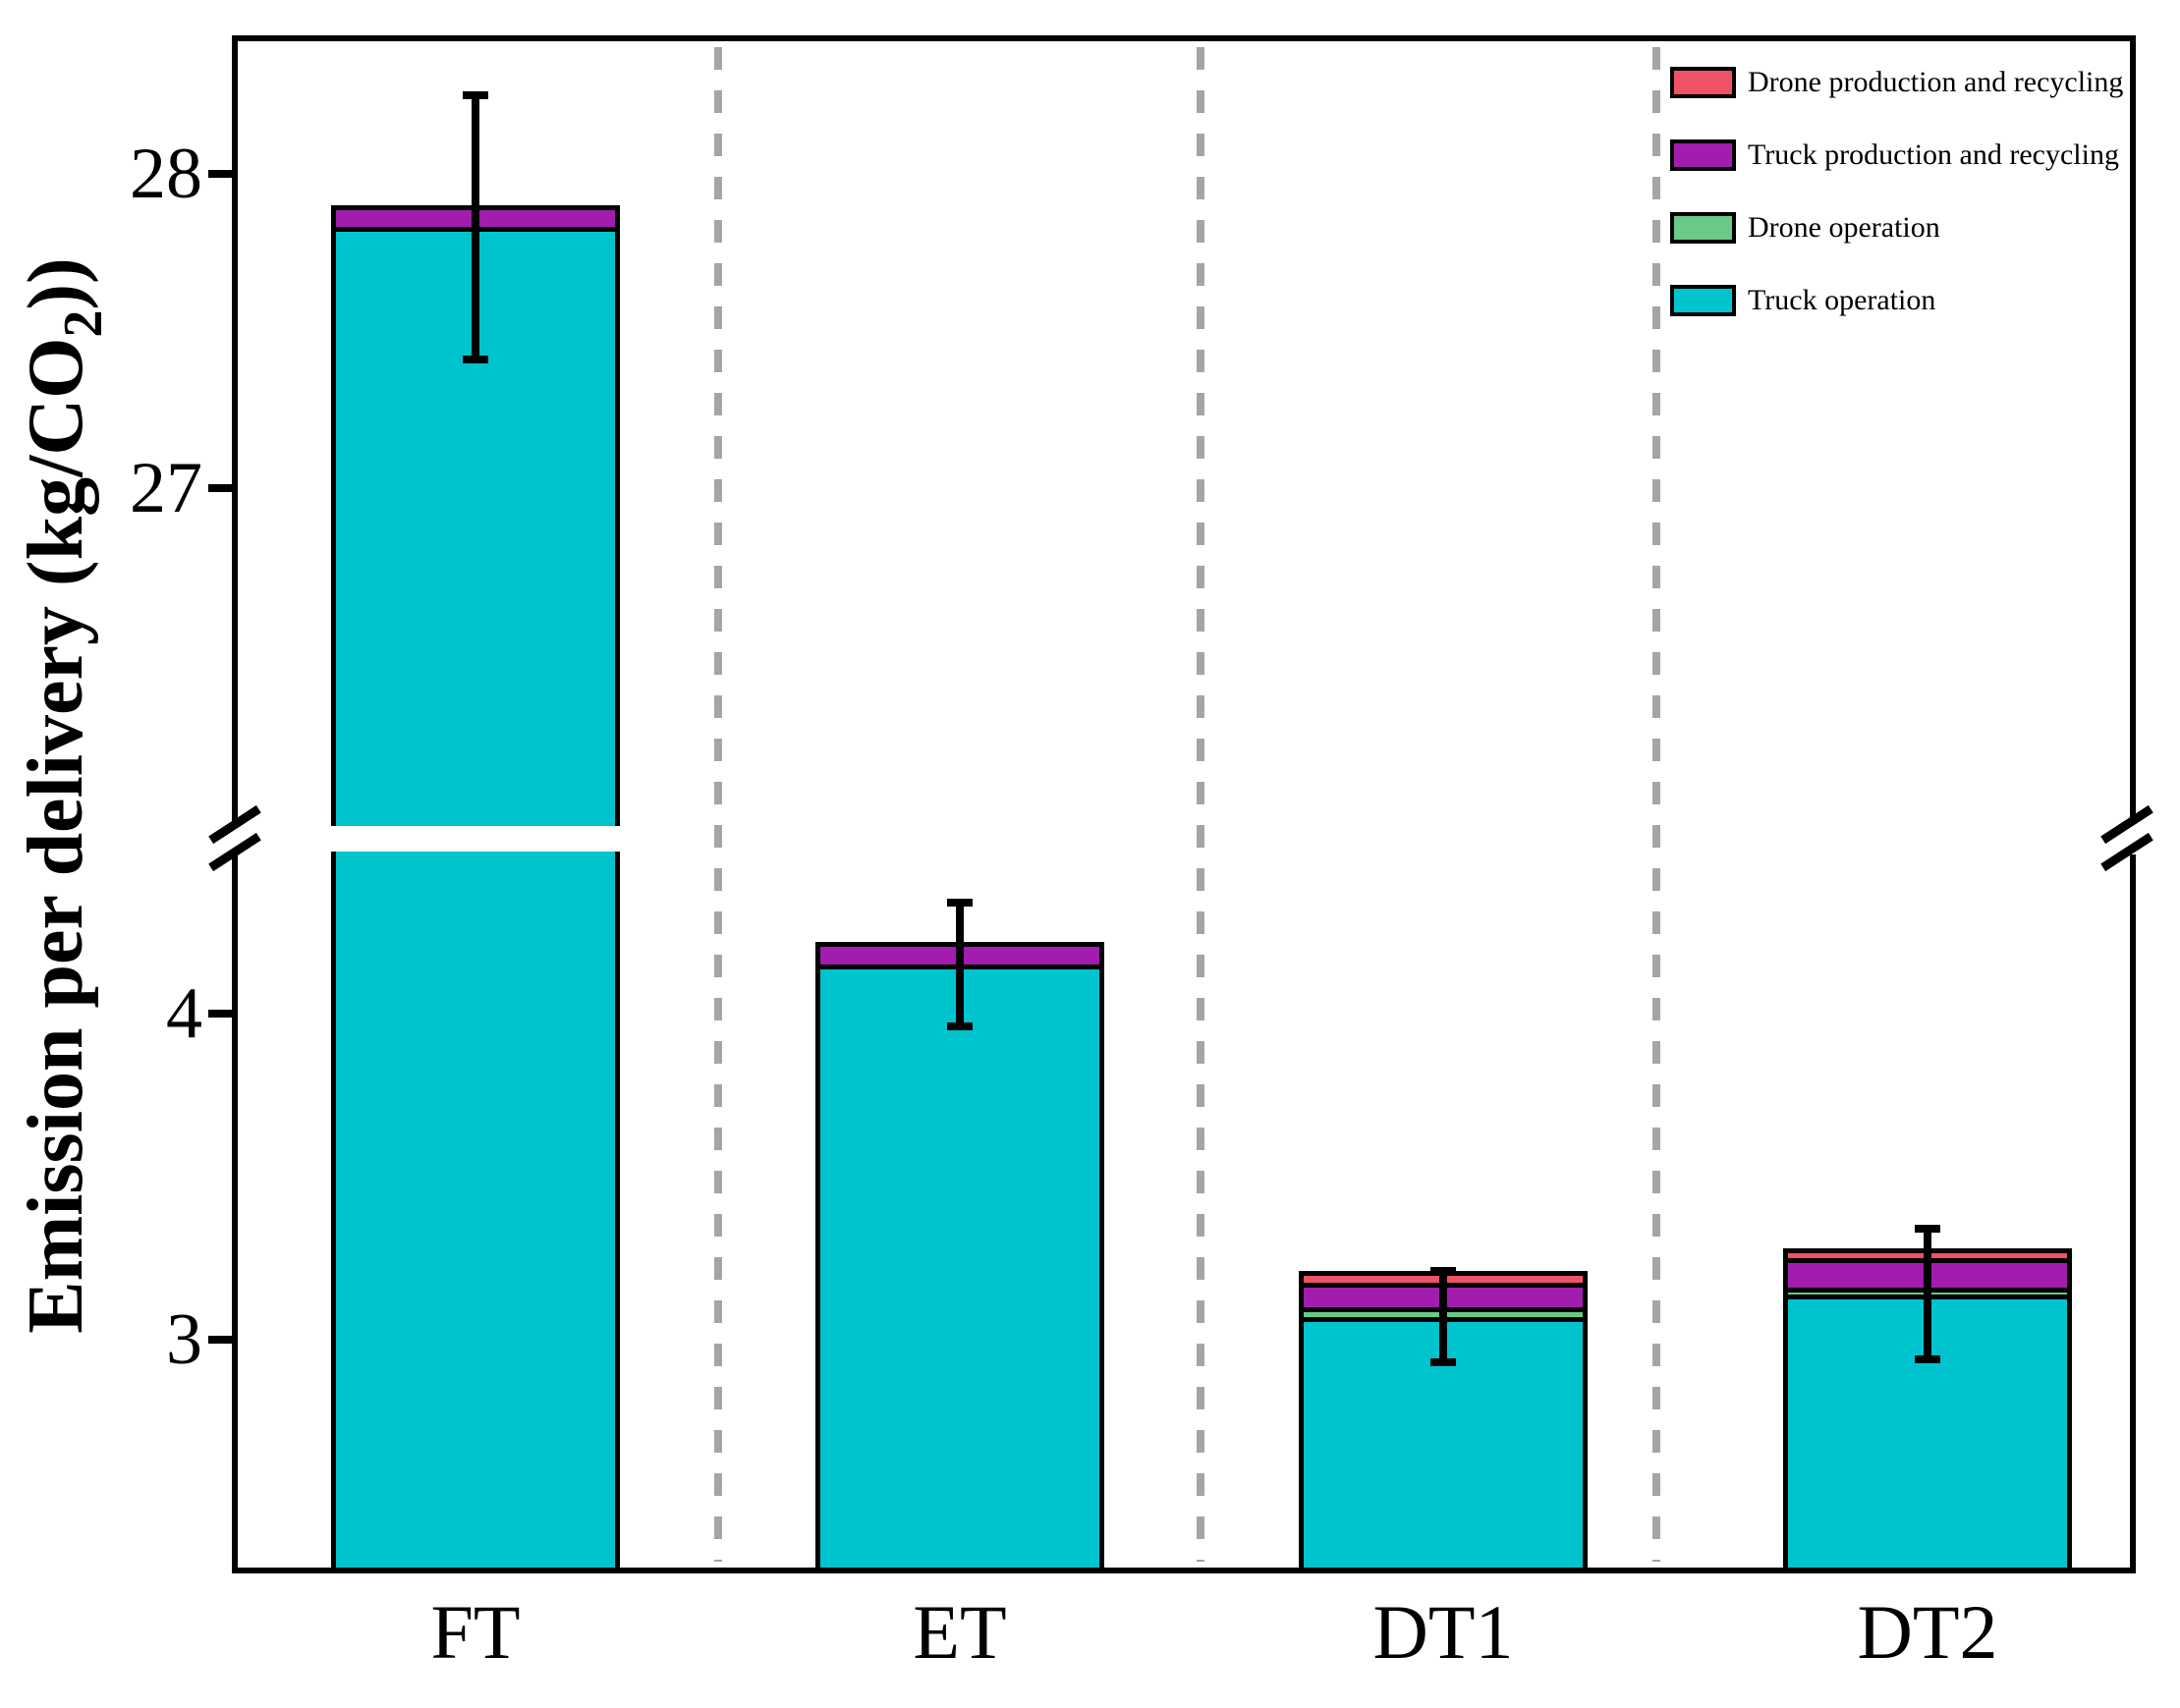 This screenshot has height=1708, width=2180. What do you see at coordinates (1933, 154) in the screenshot?
I see `legend-label-1: Truck production and recycling` at bounding box center [1933, 154].